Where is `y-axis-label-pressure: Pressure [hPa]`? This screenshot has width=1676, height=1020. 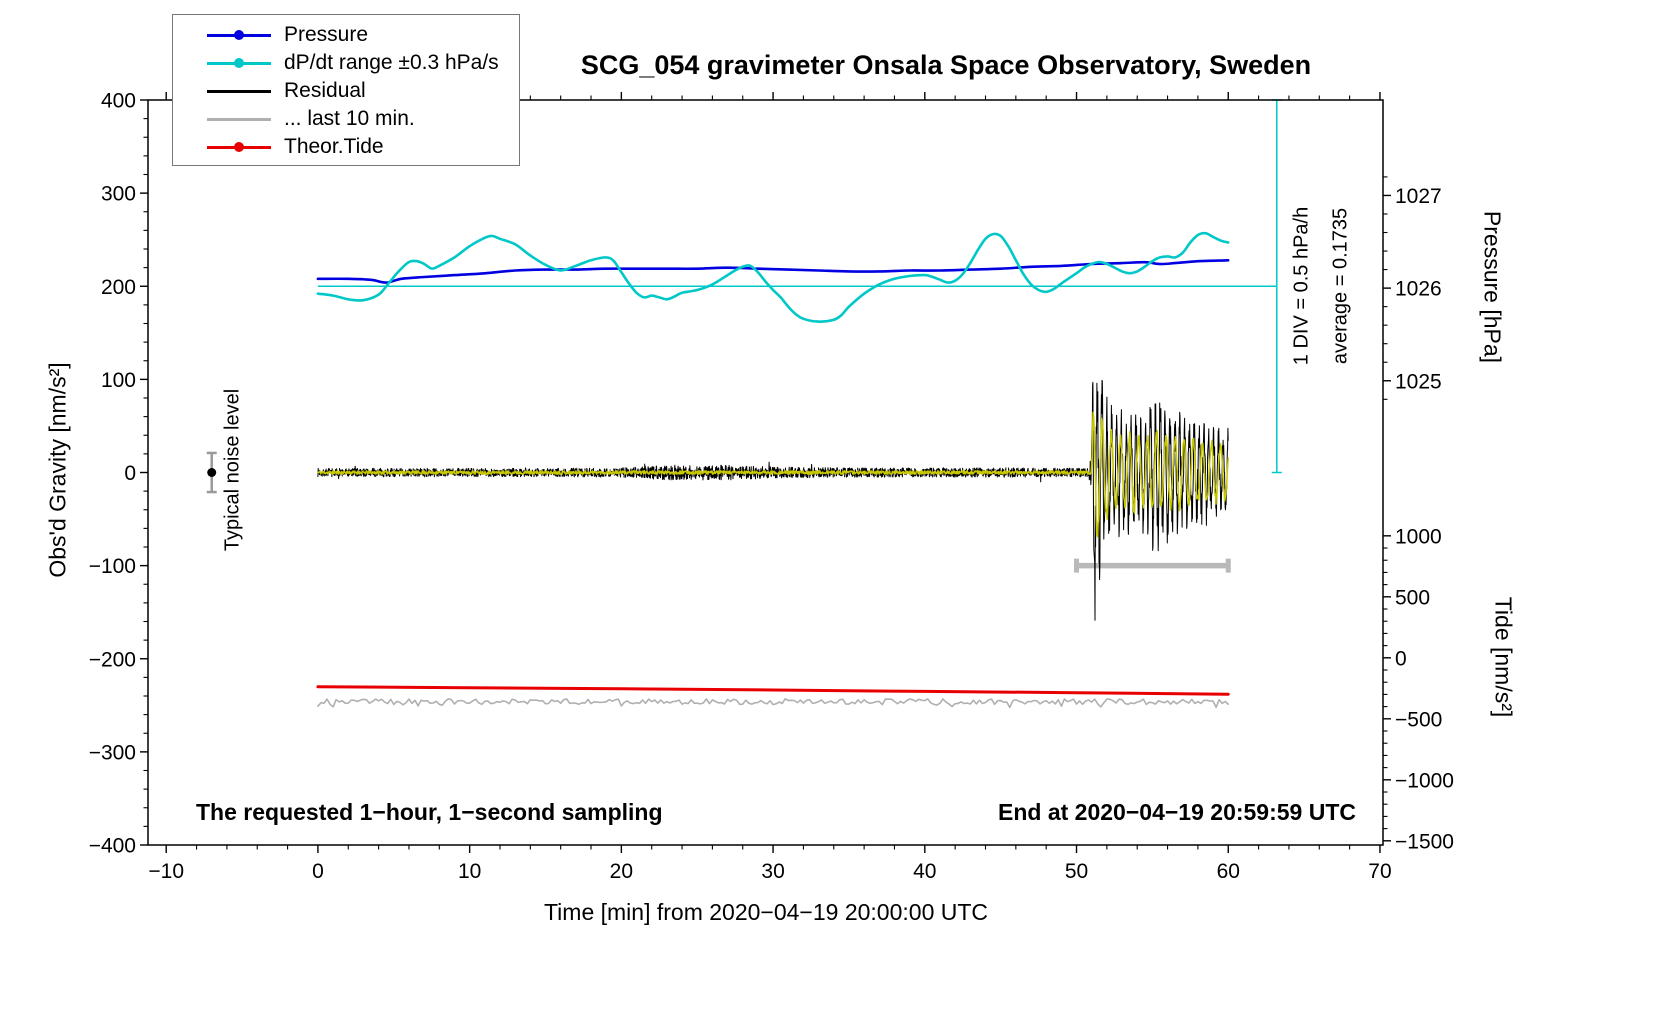
y-axis-label-pressure: Pressure [hPa] is located at coordinates (1492, 287).